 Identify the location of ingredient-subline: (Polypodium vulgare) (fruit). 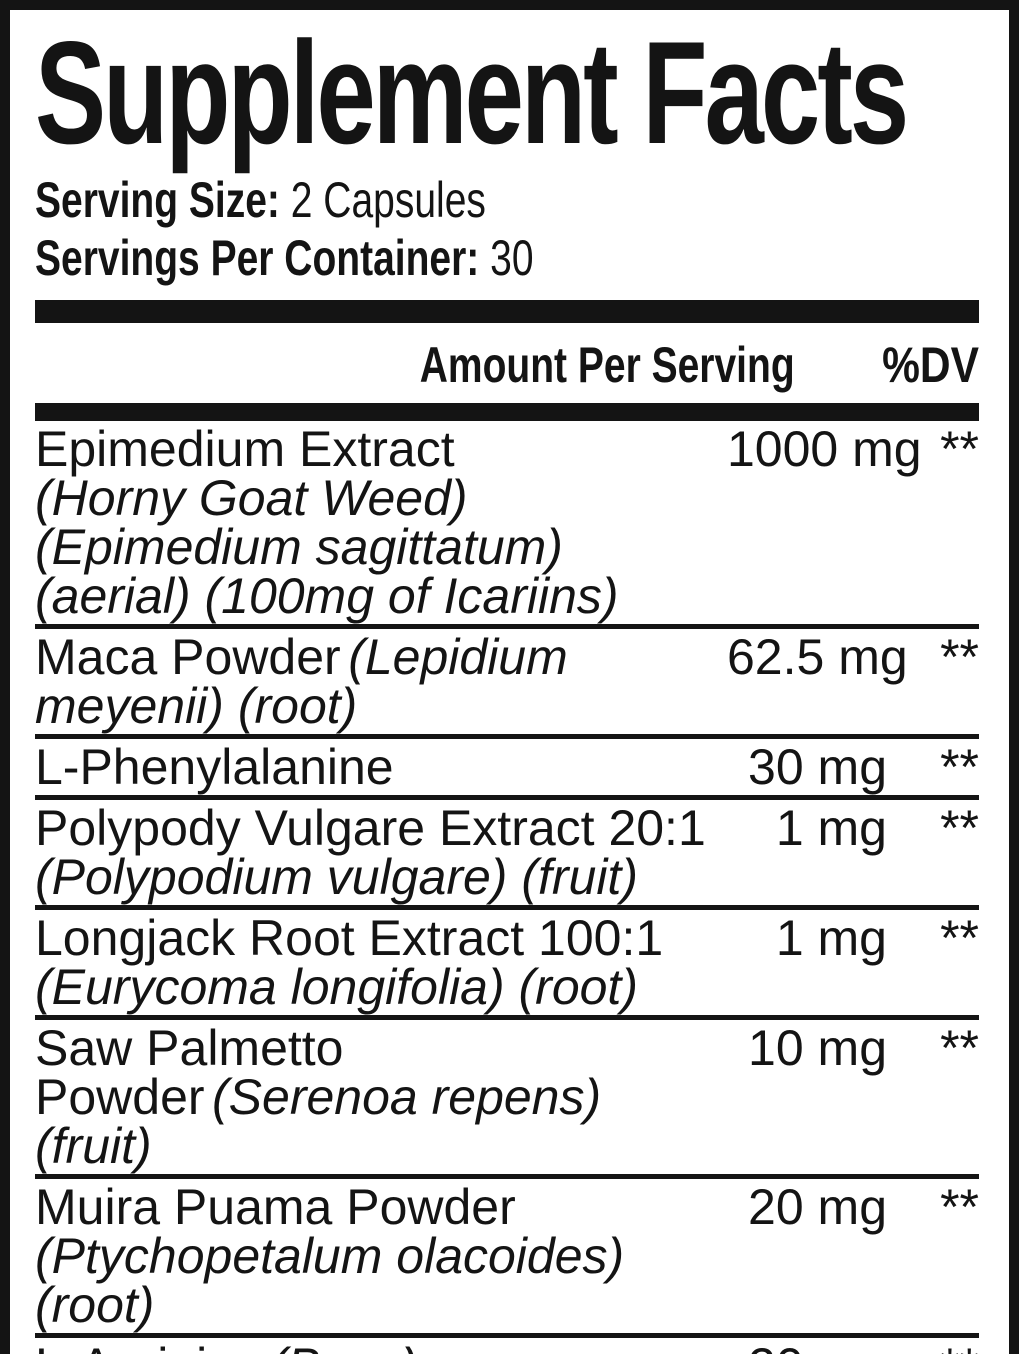
(336, 877).